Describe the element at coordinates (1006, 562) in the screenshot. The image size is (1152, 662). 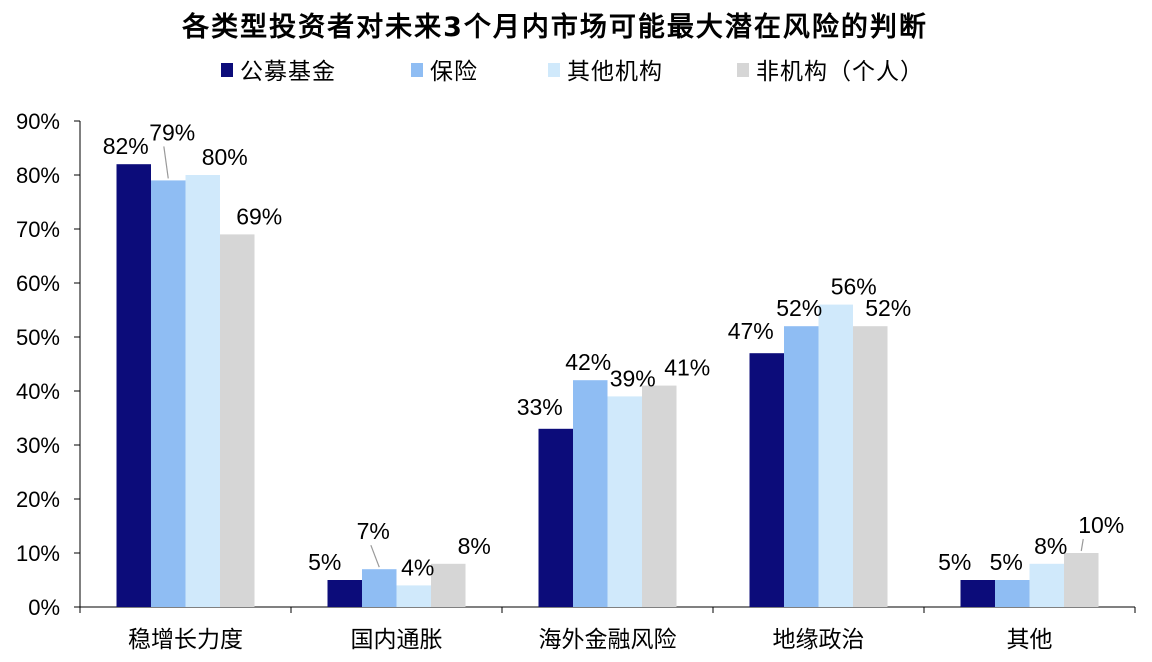
I see `value-label-5-2: 5%` at that location.